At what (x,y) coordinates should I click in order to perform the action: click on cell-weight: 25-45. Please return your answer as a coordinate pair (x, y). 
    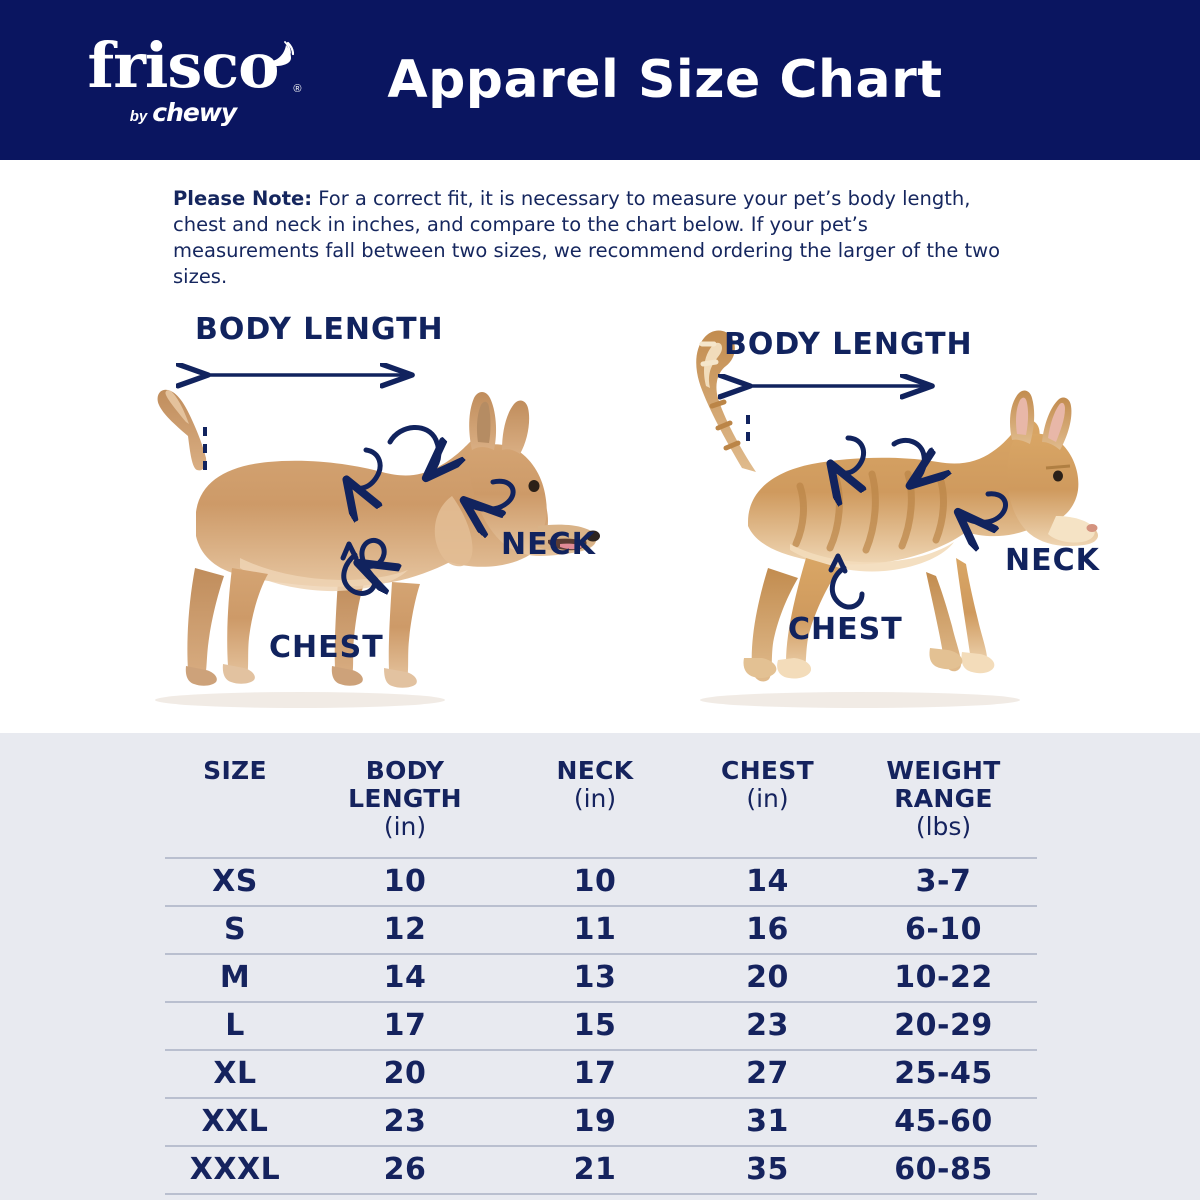
    Looking at the image, I should click on (943, 1073).